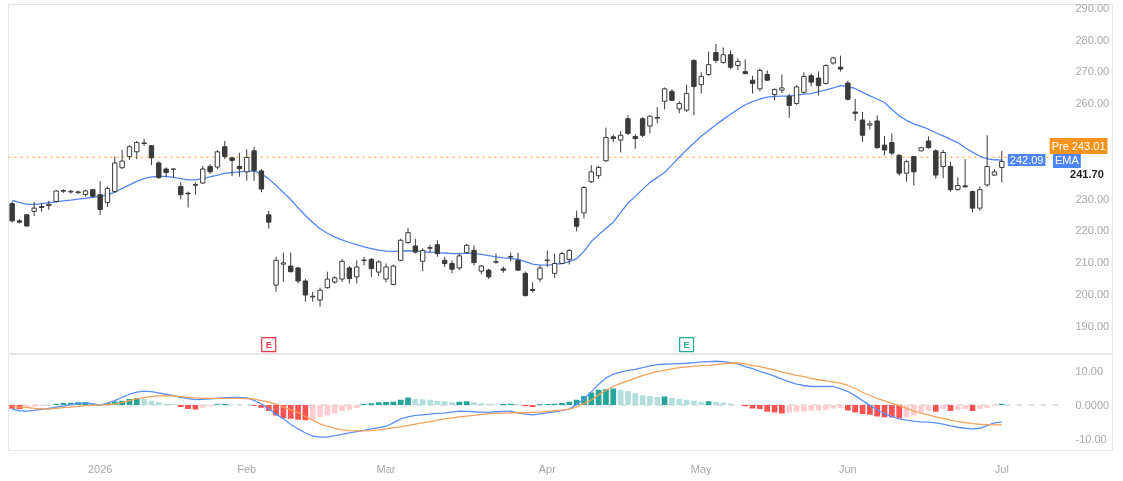 The width and height of the screenshot is (1123, 481). What do you see at coordinates (1087, 174) in the screenshot?
I see `text: 241.70` at bounding box center [1087, 174].